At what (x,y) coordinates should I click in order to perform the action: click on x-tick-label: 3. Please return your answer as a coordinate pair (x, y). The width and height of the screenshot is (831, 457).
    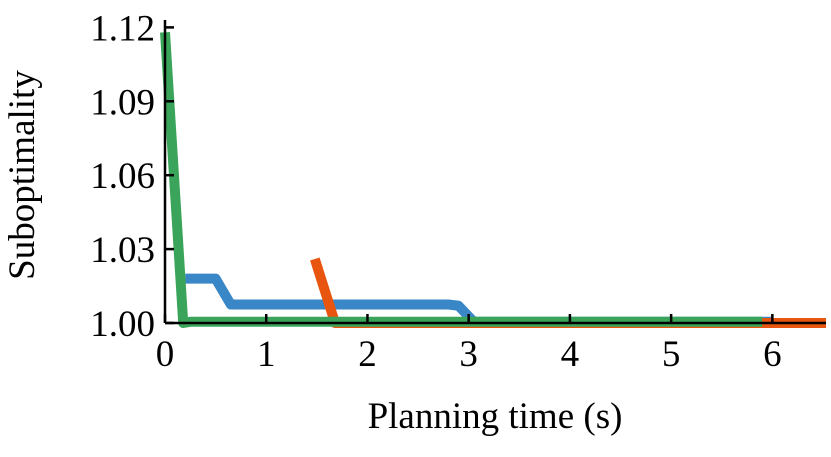
    Looking at the image, I should click on (468, 354).